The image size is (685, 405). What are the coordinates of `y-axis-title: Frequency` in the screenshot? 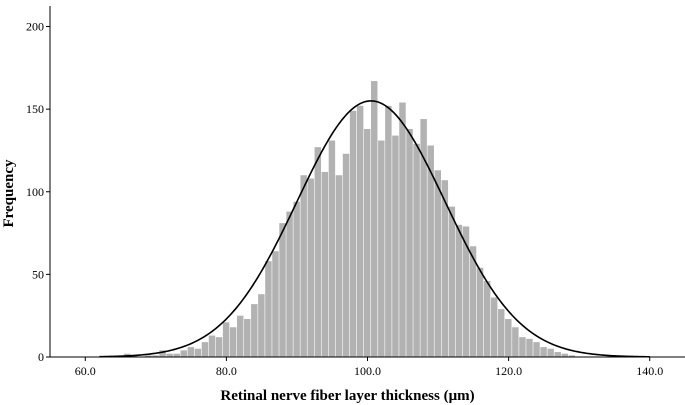 It's located at (9, 193).